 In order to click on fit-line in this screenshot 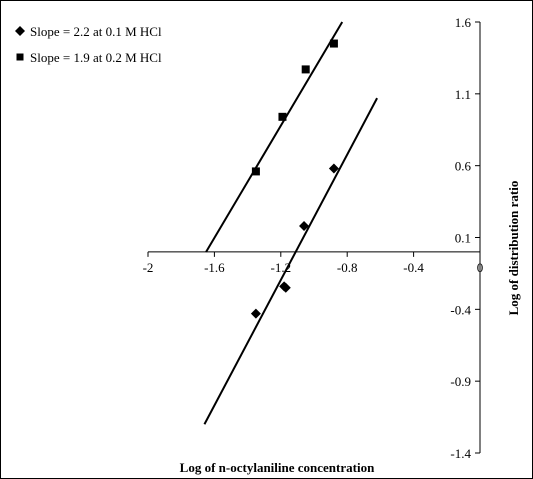, I will do `click(274, 137)`.